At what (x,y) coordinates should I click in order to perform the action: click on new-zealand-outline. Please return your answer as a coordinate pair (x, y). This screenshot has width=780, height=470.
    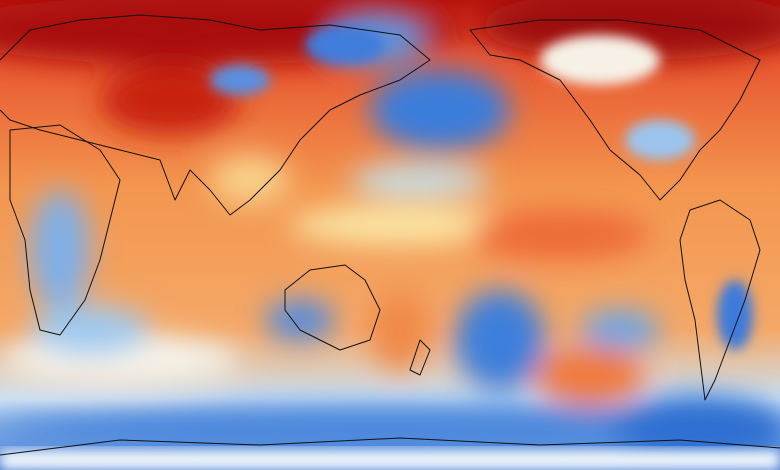
    Looking at the image, I should click on (420, 357).